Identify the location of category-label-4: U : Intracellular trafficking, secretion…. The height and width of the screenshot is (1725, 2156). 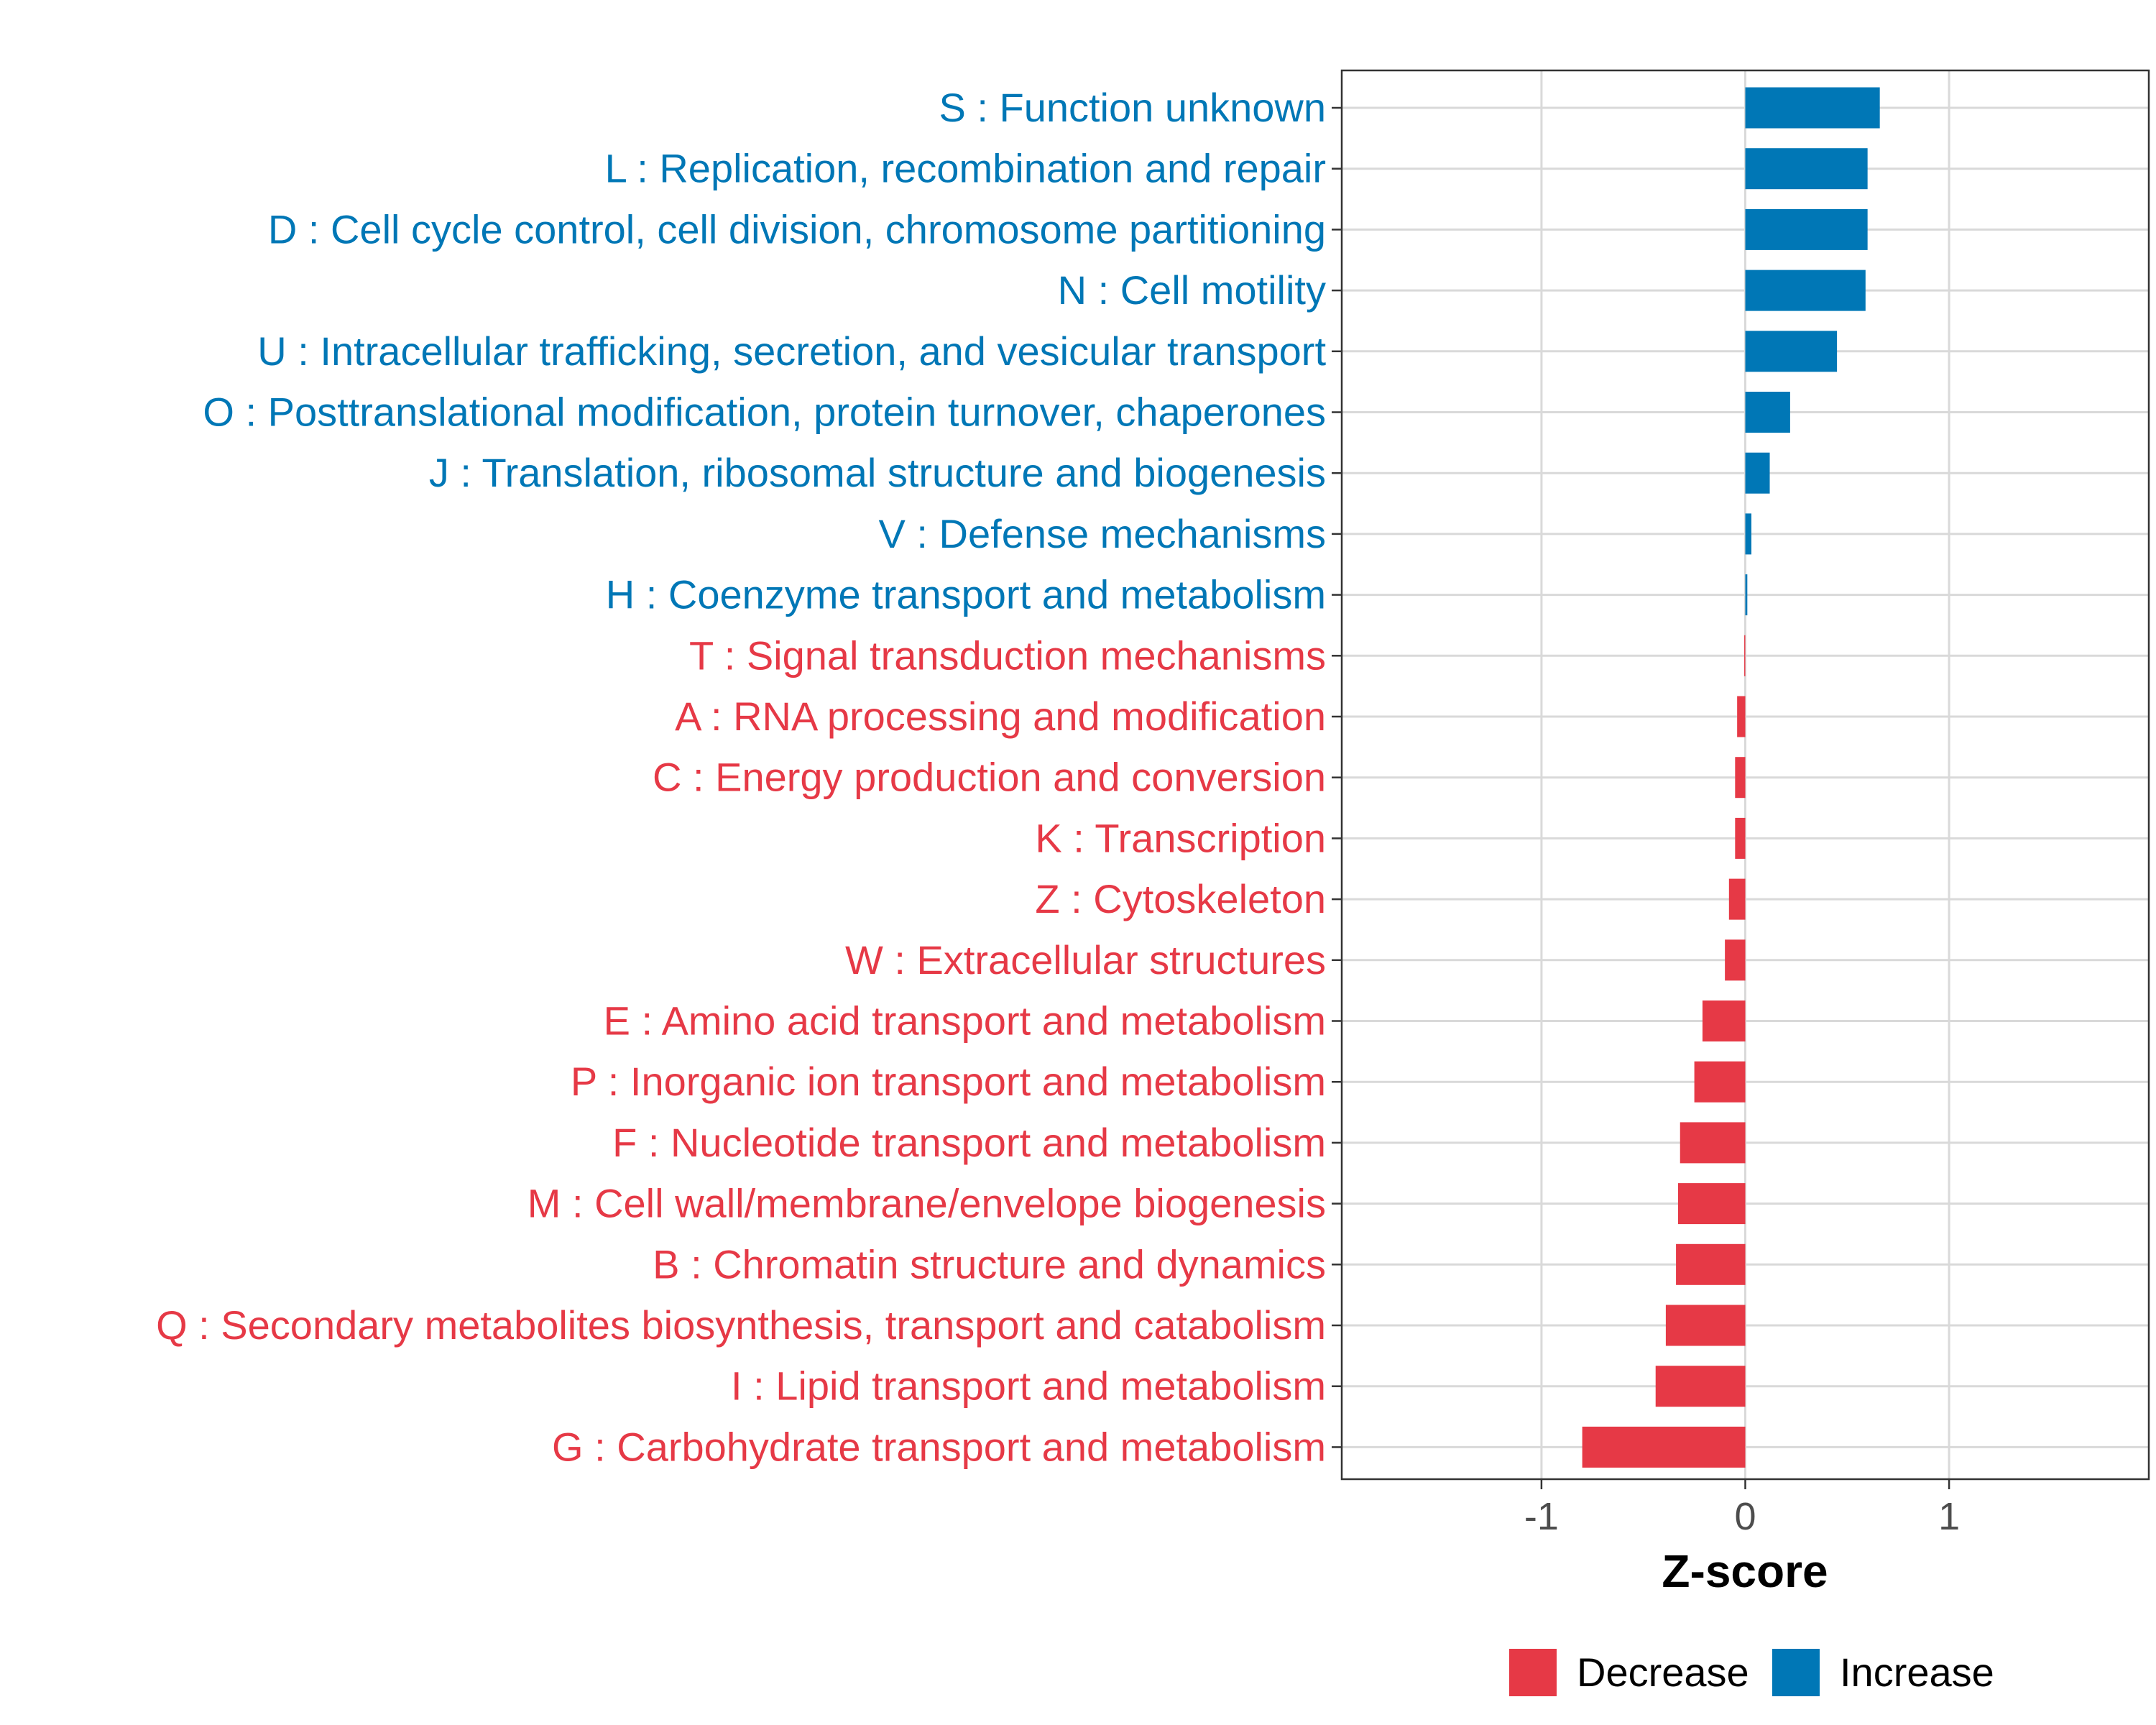
(791, 351).